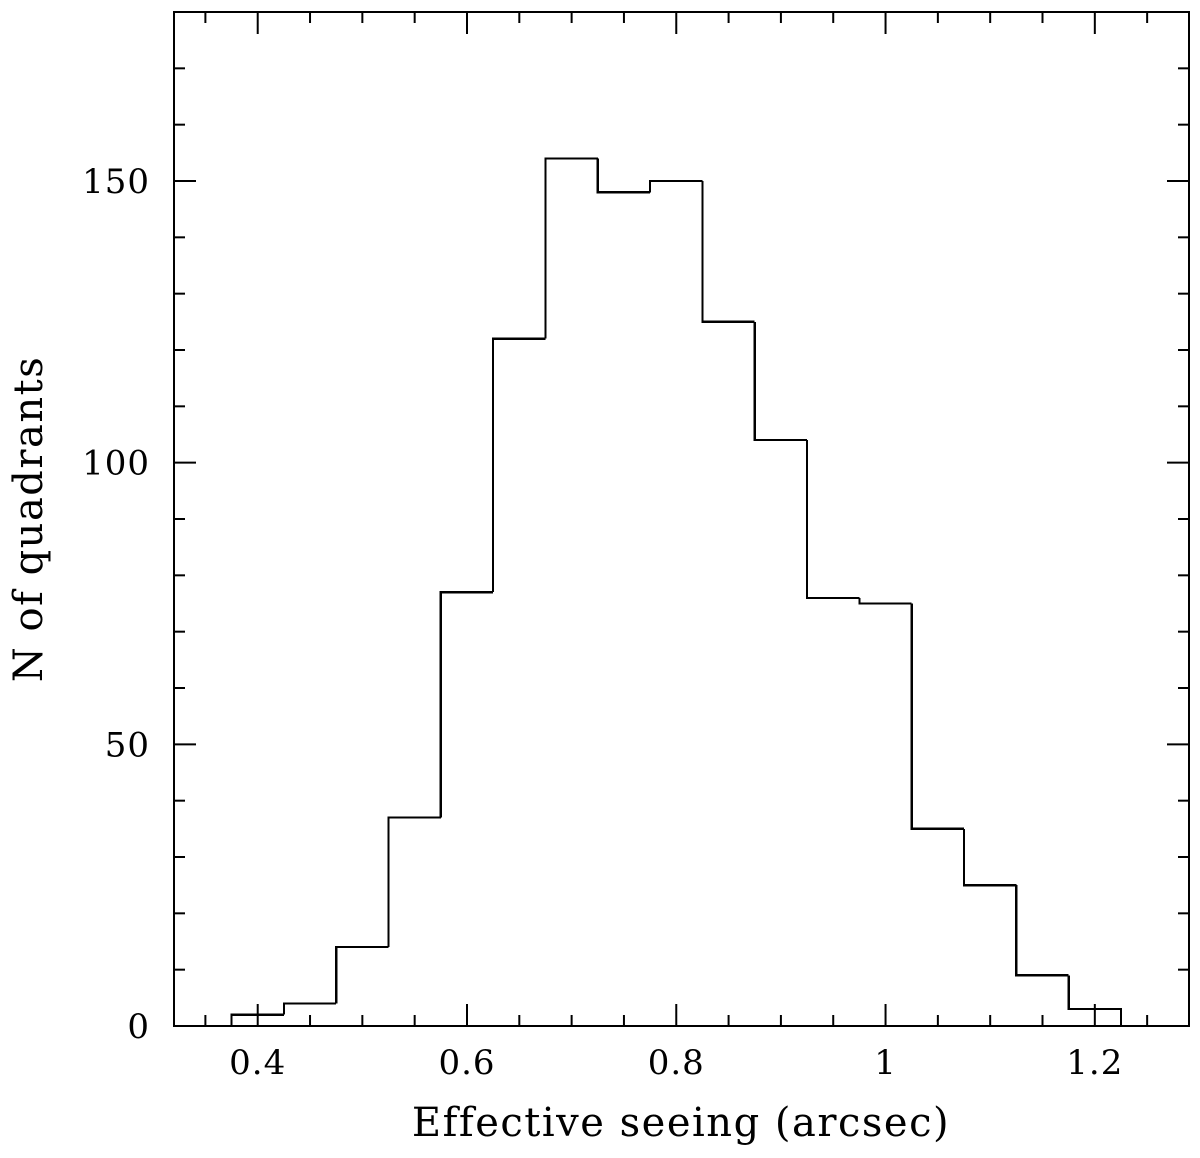  I want to click on x-axis-label: Effective seeing (arcsec), so click(681, 1123).